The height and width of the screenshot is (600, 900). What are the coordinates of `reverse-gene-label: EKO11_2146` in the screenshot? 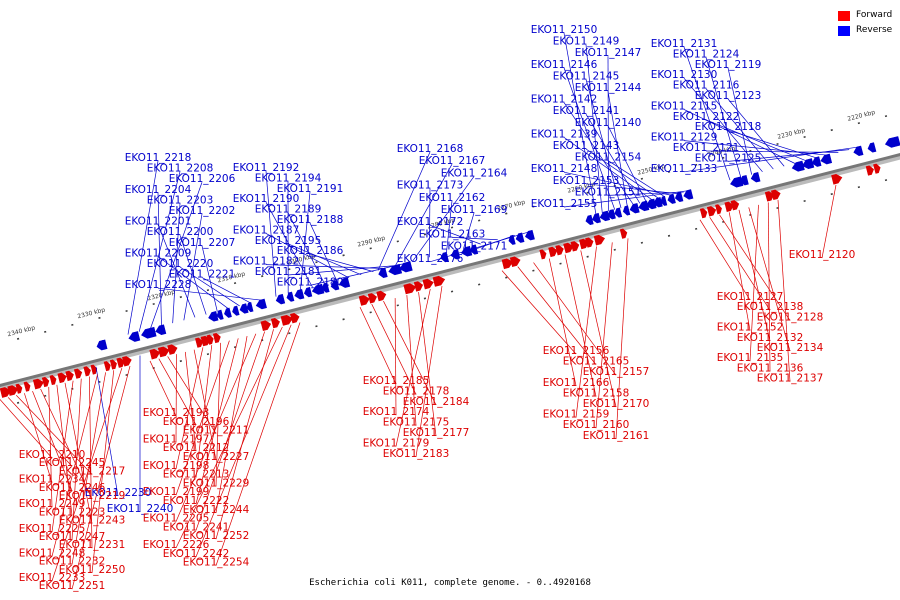 It's located at (564, 65).